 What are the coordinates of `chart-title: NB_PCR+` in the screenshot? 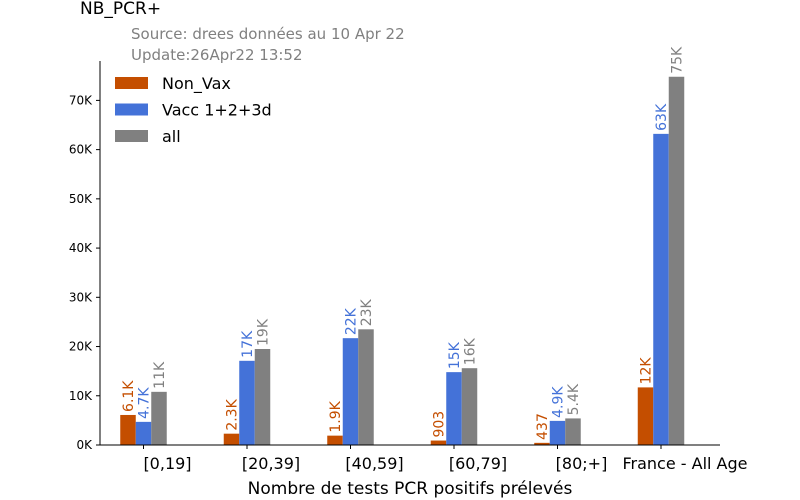 It's located at (120, 9).